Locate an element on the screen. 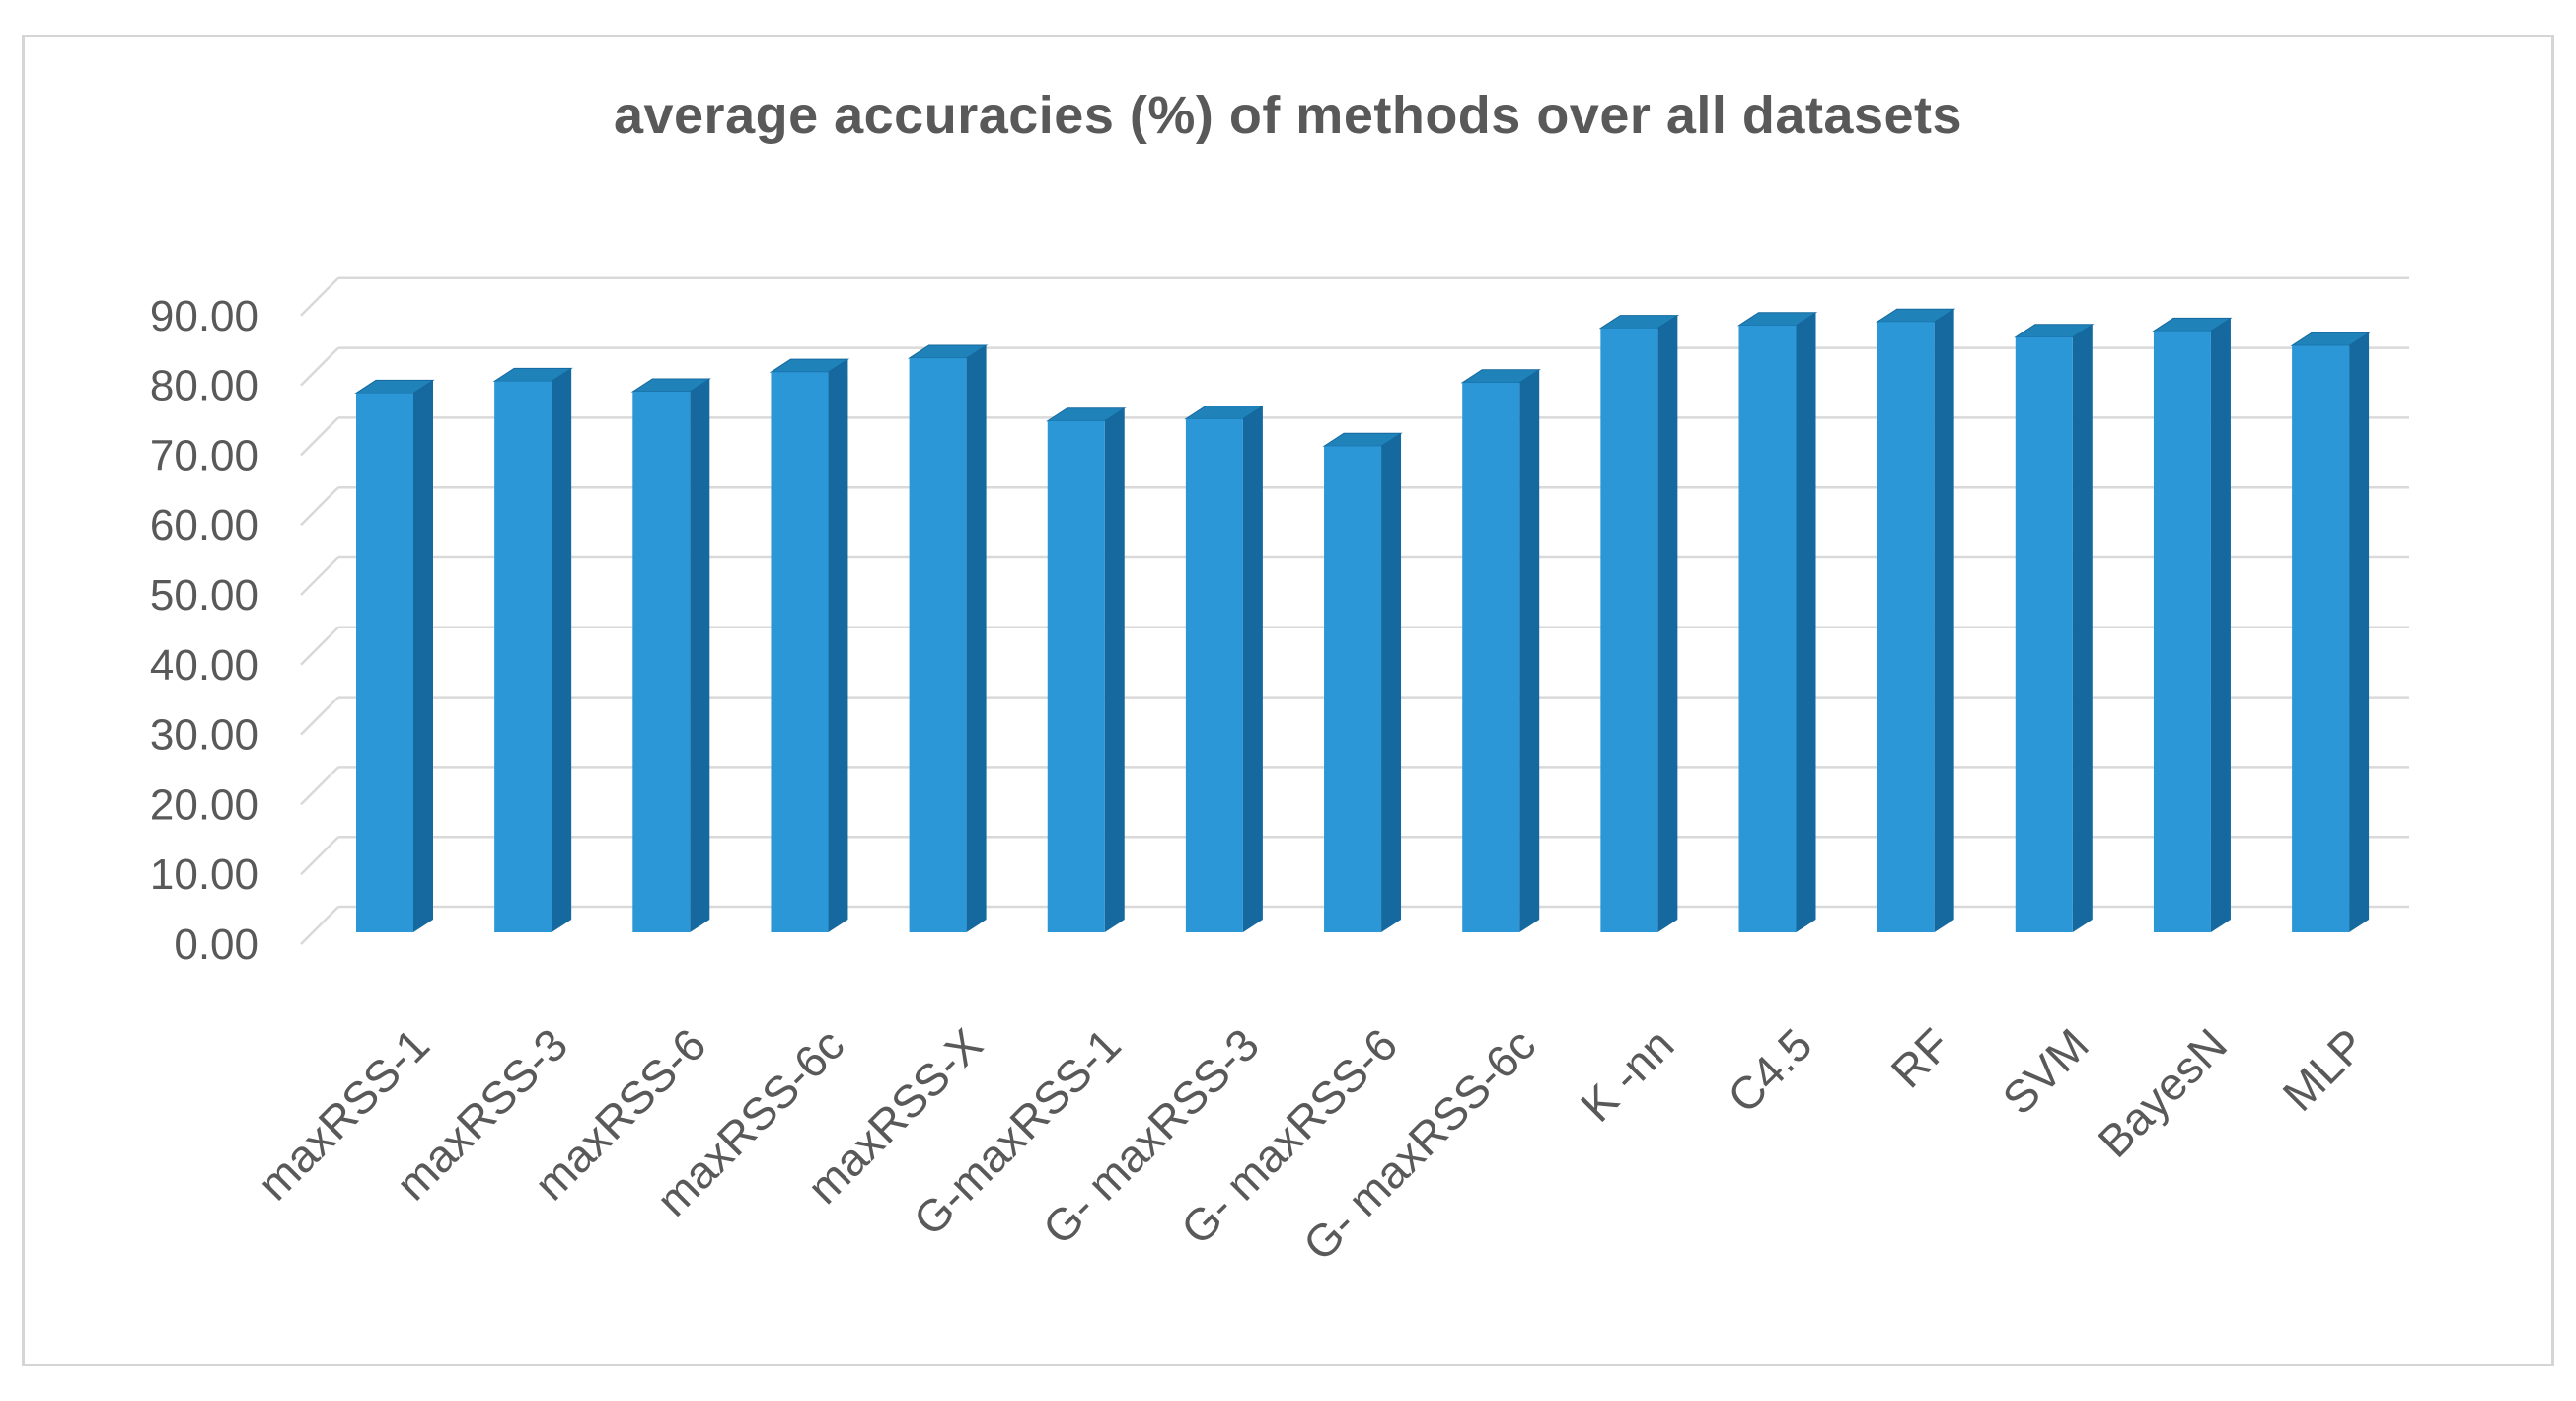 The image size is (2576, 1401). bar-RF is located at coordinates (1915, 620).